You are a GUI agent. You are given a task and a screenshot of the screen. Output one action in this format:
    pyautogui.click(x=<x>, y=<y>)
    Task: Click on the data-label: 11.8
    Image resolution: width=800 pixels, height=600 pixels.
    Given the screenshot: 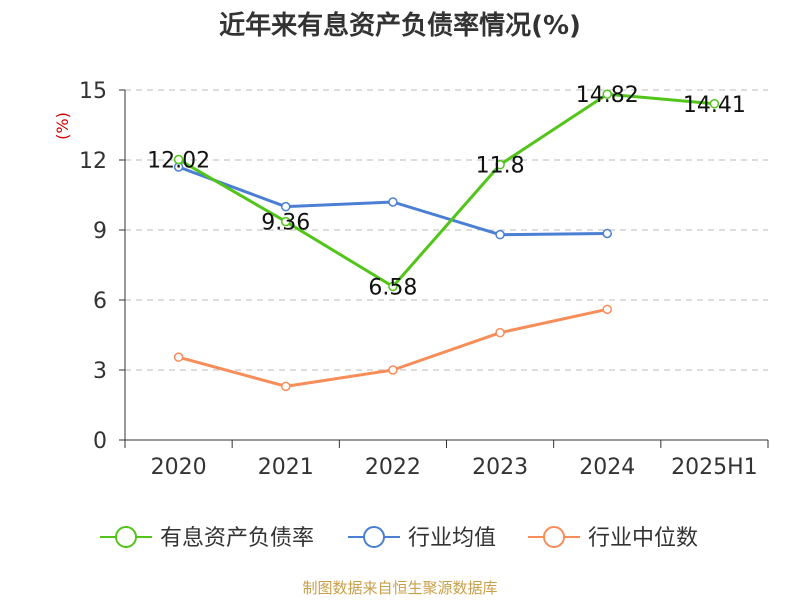 What is the action you would take?
    pyautogui.click(x=500, y=166)
    